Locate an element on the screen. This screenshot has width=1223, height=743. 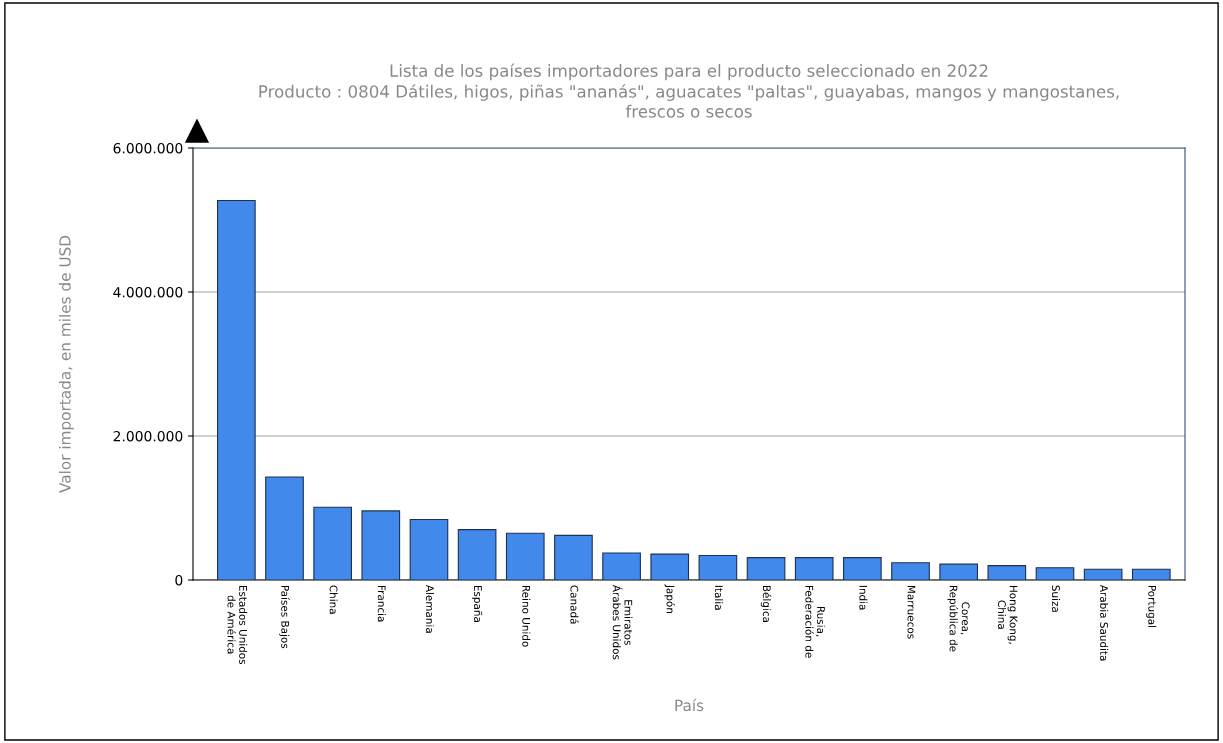
x-tick-label: Francia is located at coordinates (381, 603).